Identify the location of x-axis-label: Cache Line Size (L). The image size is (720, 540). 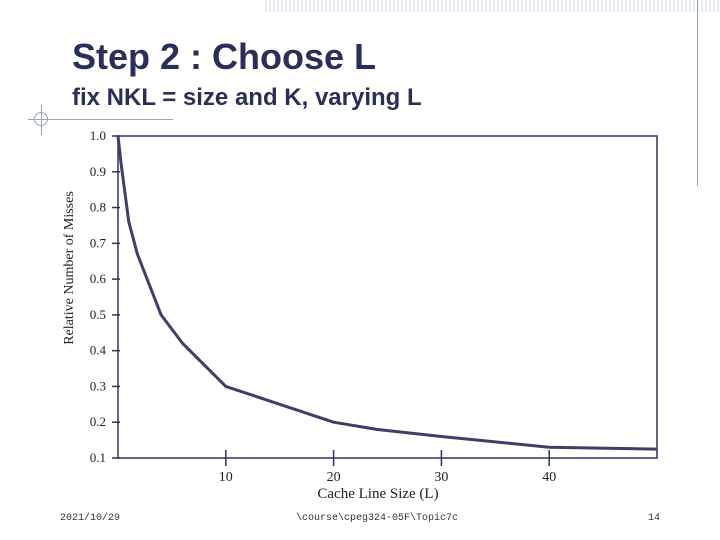
(377, 494).